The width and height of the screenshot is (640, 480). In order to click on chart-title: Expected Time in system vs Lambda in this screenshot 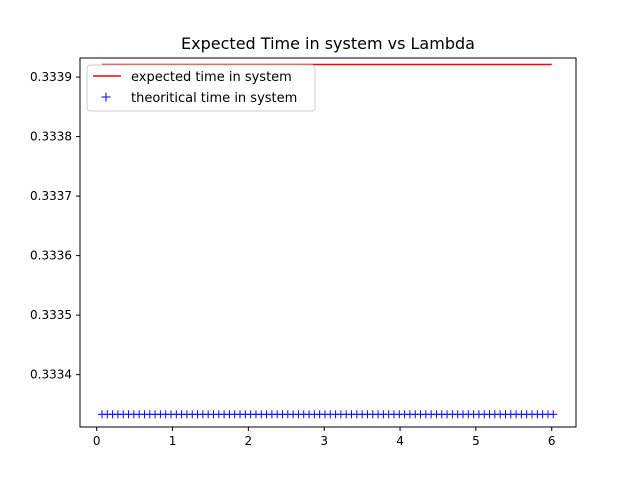, I will do `click(328, 43)`.